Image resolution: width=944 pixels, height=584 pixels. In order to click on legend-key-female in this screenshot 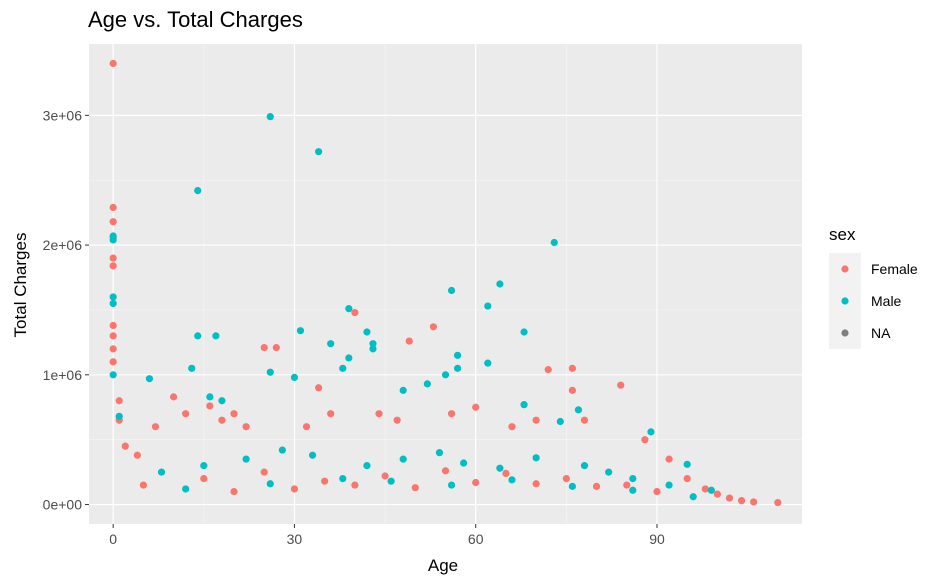, I will do `click(845, 269)`.